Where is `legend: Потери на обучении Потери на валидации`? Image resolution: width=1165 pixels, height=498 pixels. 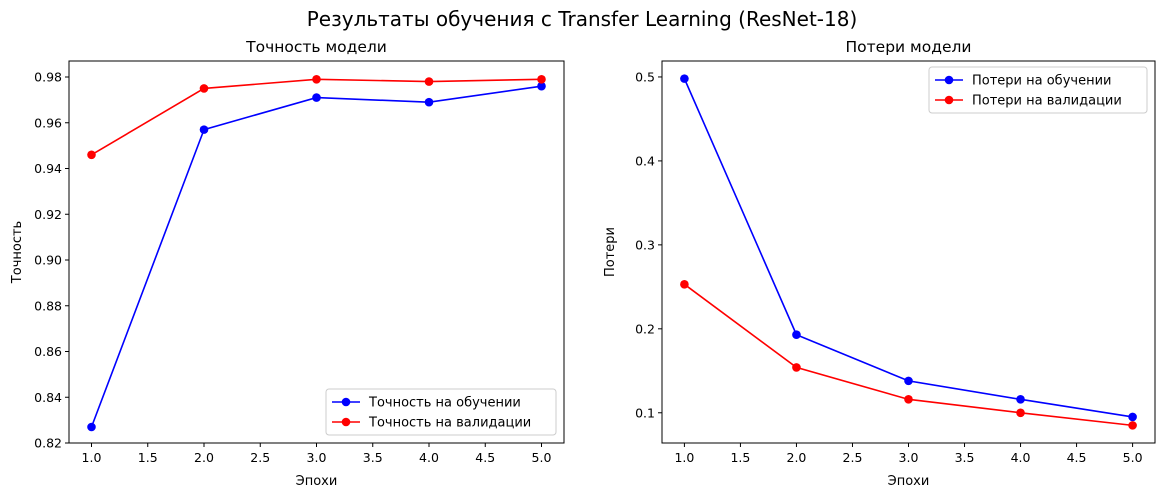
legend: Потери на обучении Потери на валидации is located at coordinates (1038, 90).